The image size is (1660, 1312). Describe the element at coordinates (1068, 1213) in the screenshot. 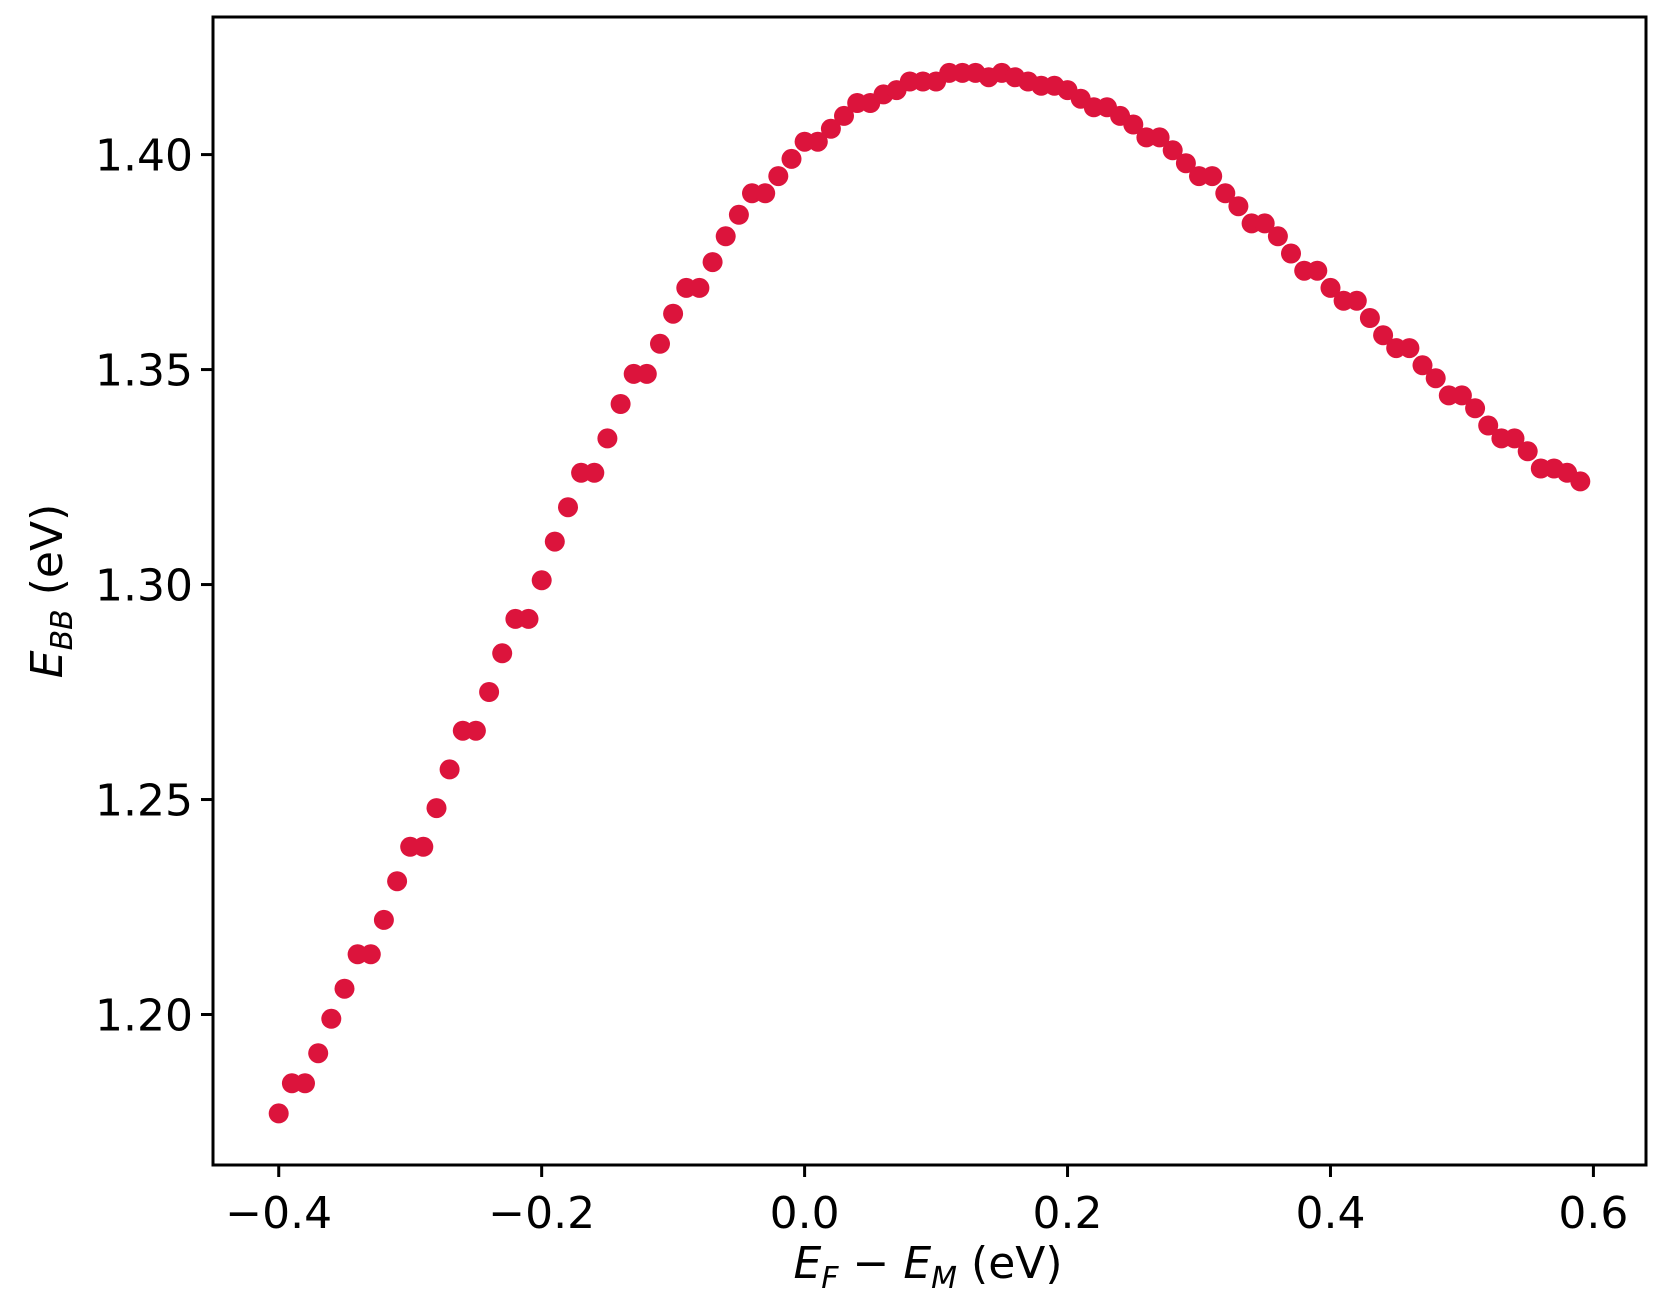

I see `x-tick-label: 0.2` at that location.